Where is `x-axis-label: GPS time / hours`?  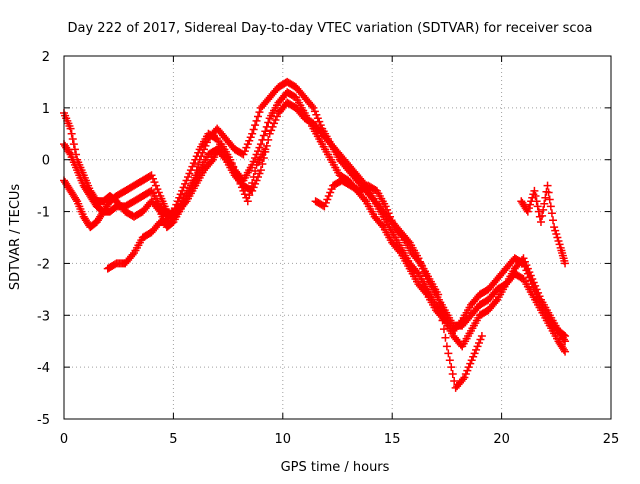
x-axis-label: GPS time / hours is located at coordinates (335, 467).